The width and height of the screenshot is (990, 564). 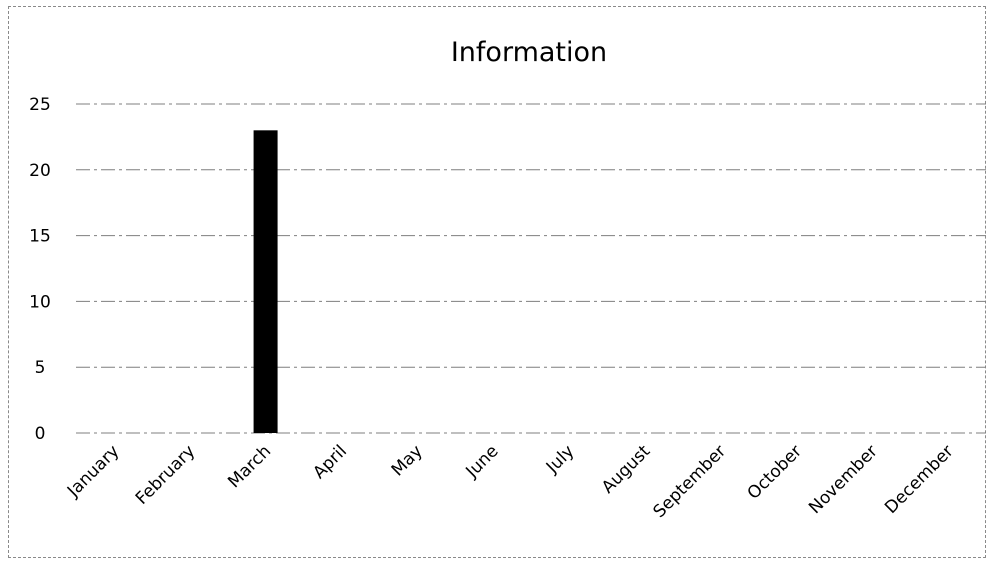 What do you see at coordinates (775, 472) in the screenshot?
I see `x-tick-label: October` at bounding box center [775, 472].